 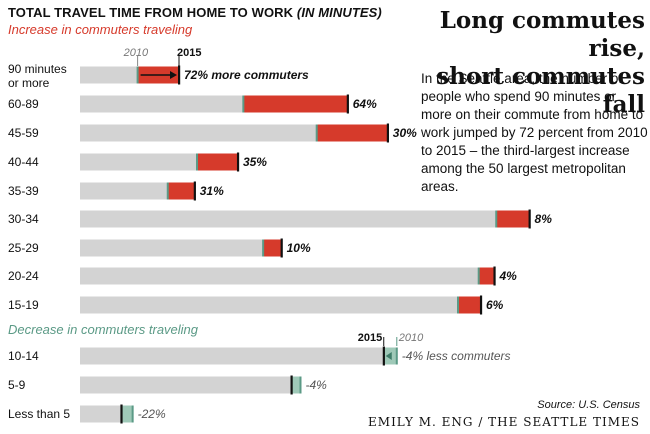 What do you see at coordinates (23, 191) in the screenshot?
I see `category-label-35-39: 35-39` at bounding box center [23, 191].